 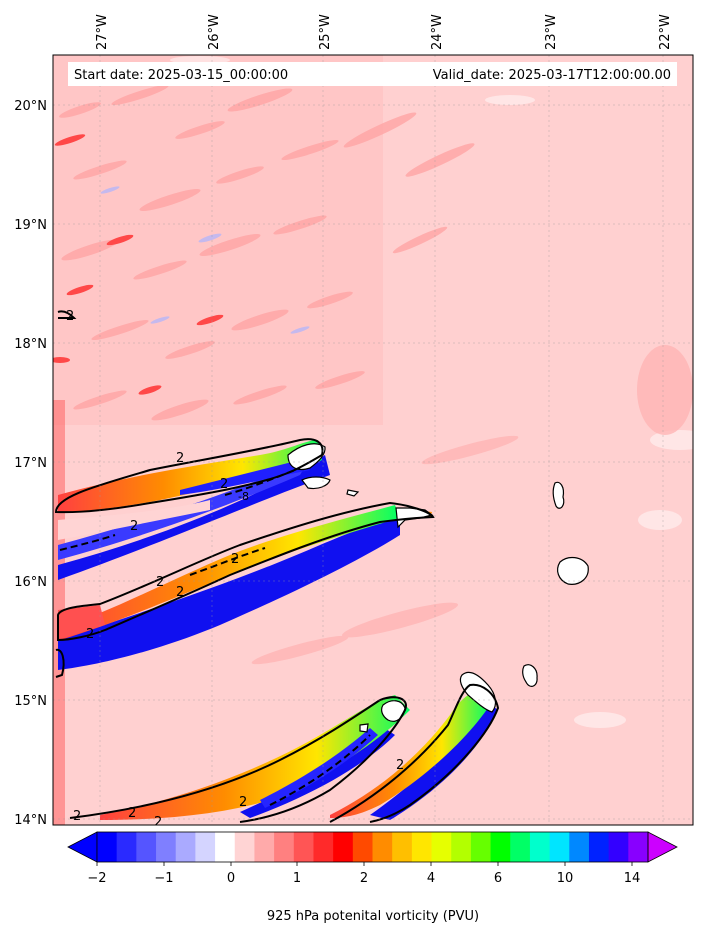 I want to click on cbar-tick-0: −2, so click(x=96, y=878).